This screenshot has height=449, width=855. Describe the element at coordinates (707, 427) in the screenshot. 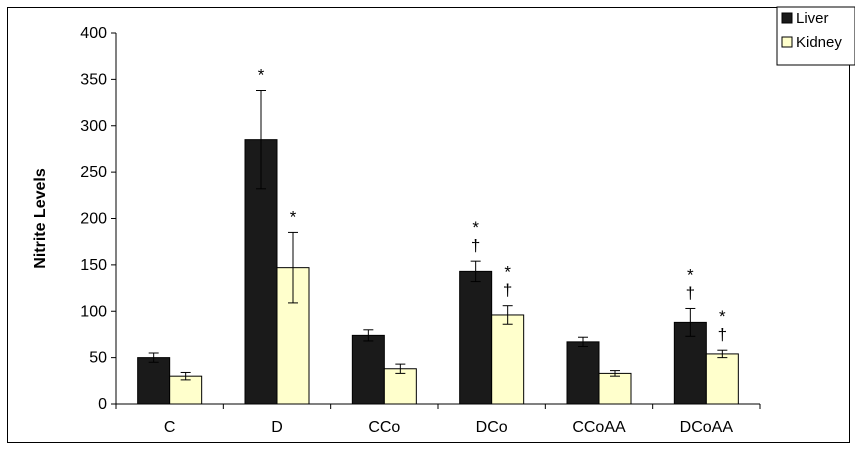

I see `x-tick-label: DCoAA` at that location.